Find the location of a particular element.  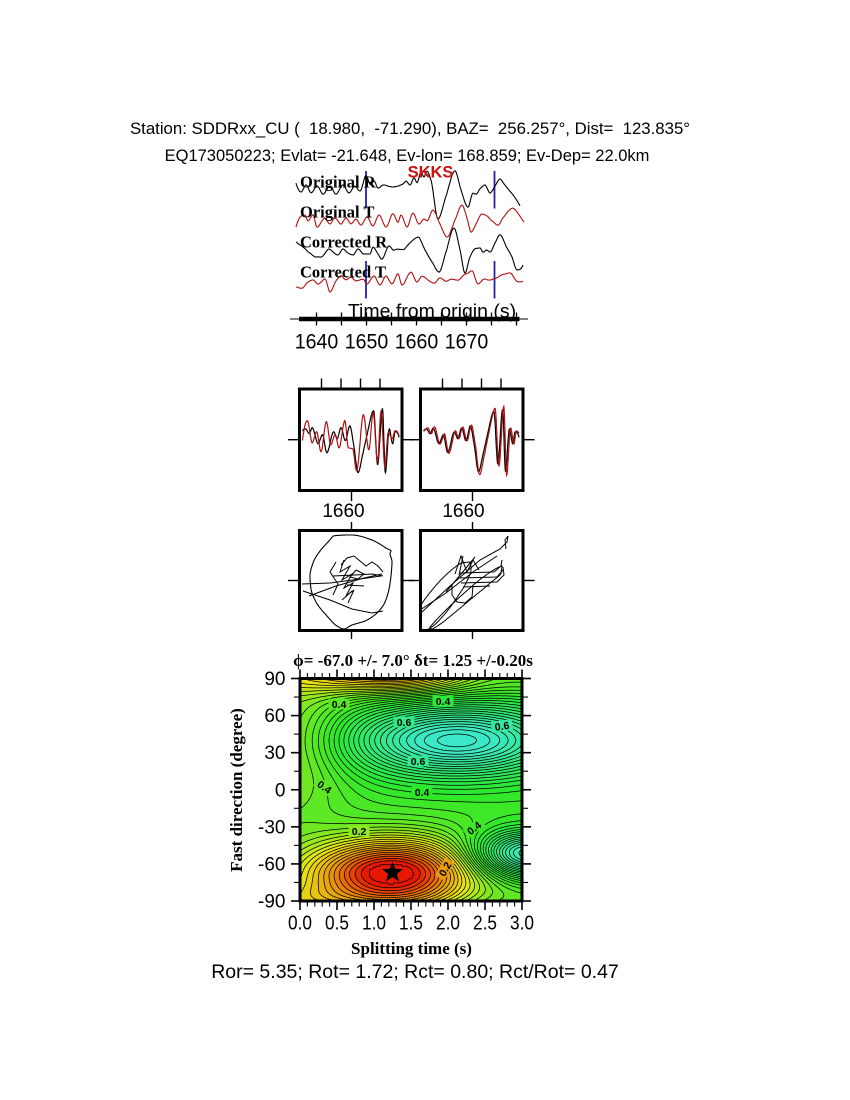

svg-text: 1670 is located at coordinates (467, 342).